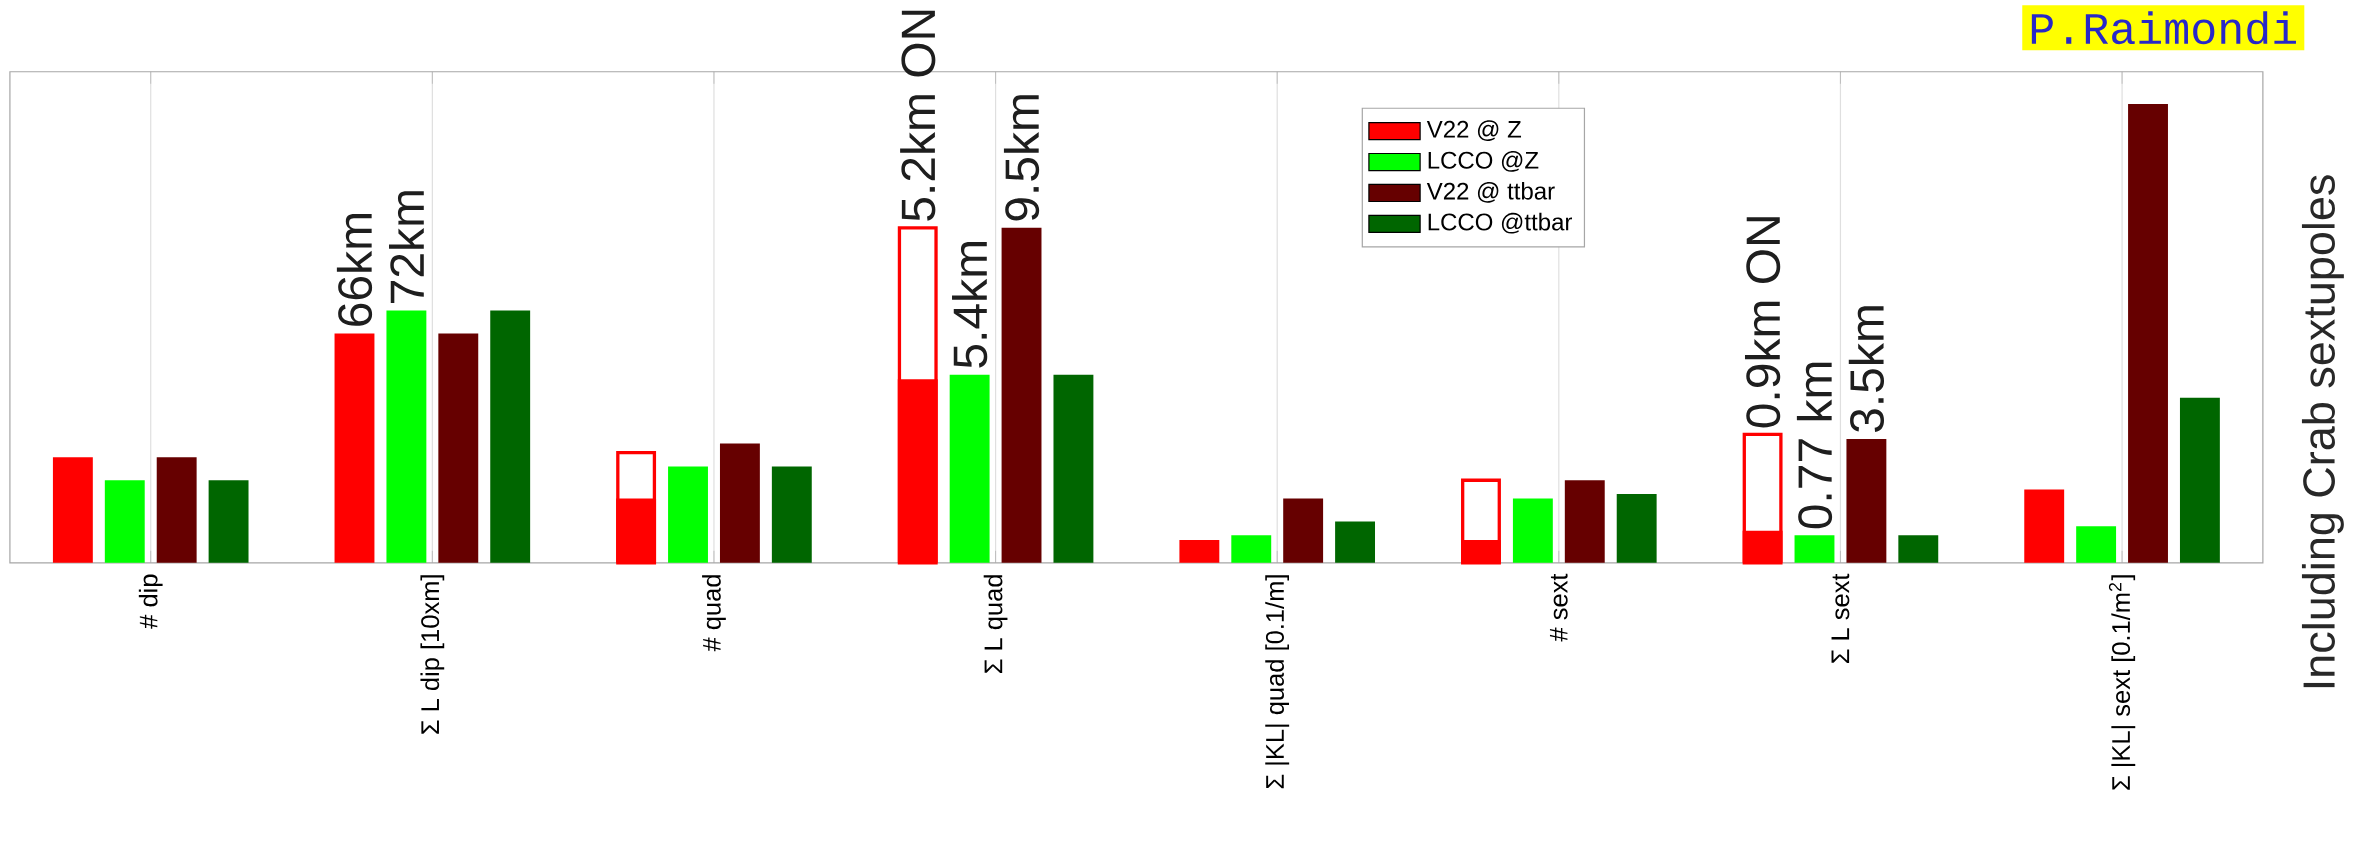  Describe the element at coordinates (1814, 445) in the screenshot. I see `annotation: 0.77 km` at that location.